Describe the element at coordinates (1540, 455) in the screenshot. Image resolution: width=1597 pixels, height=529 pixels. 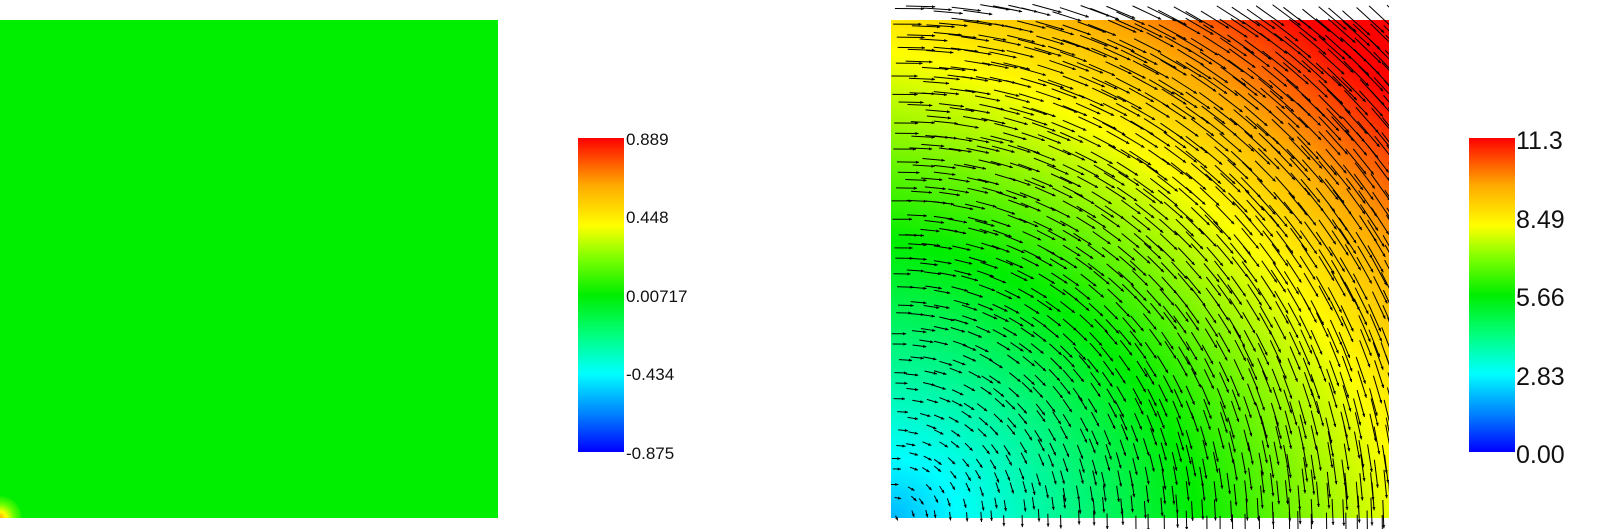
I see `right-colorbar-tick-4: 0.00` at that location.